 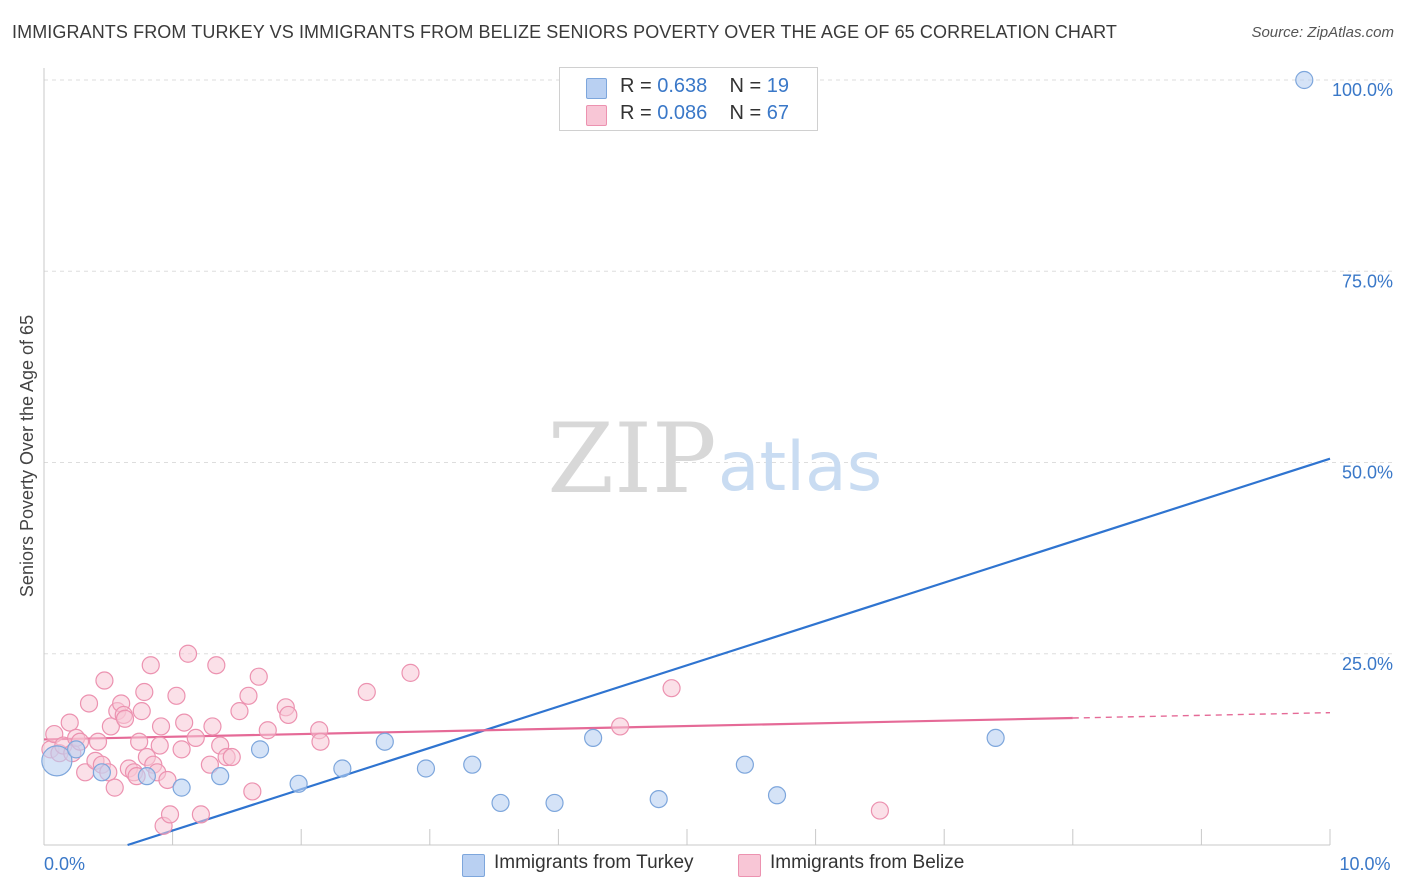 What do you see at coordinates (596, 115) in the screenshot?
I see `belize-swatch` at bounding box center [596, 115].